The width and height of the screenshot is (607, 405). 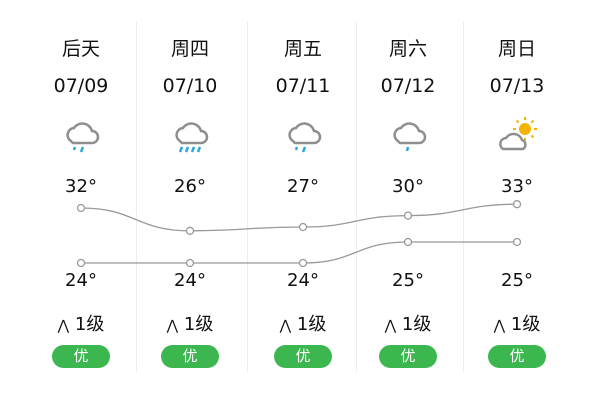 I want to click on low-temp-line, so click(x=299, y=252).